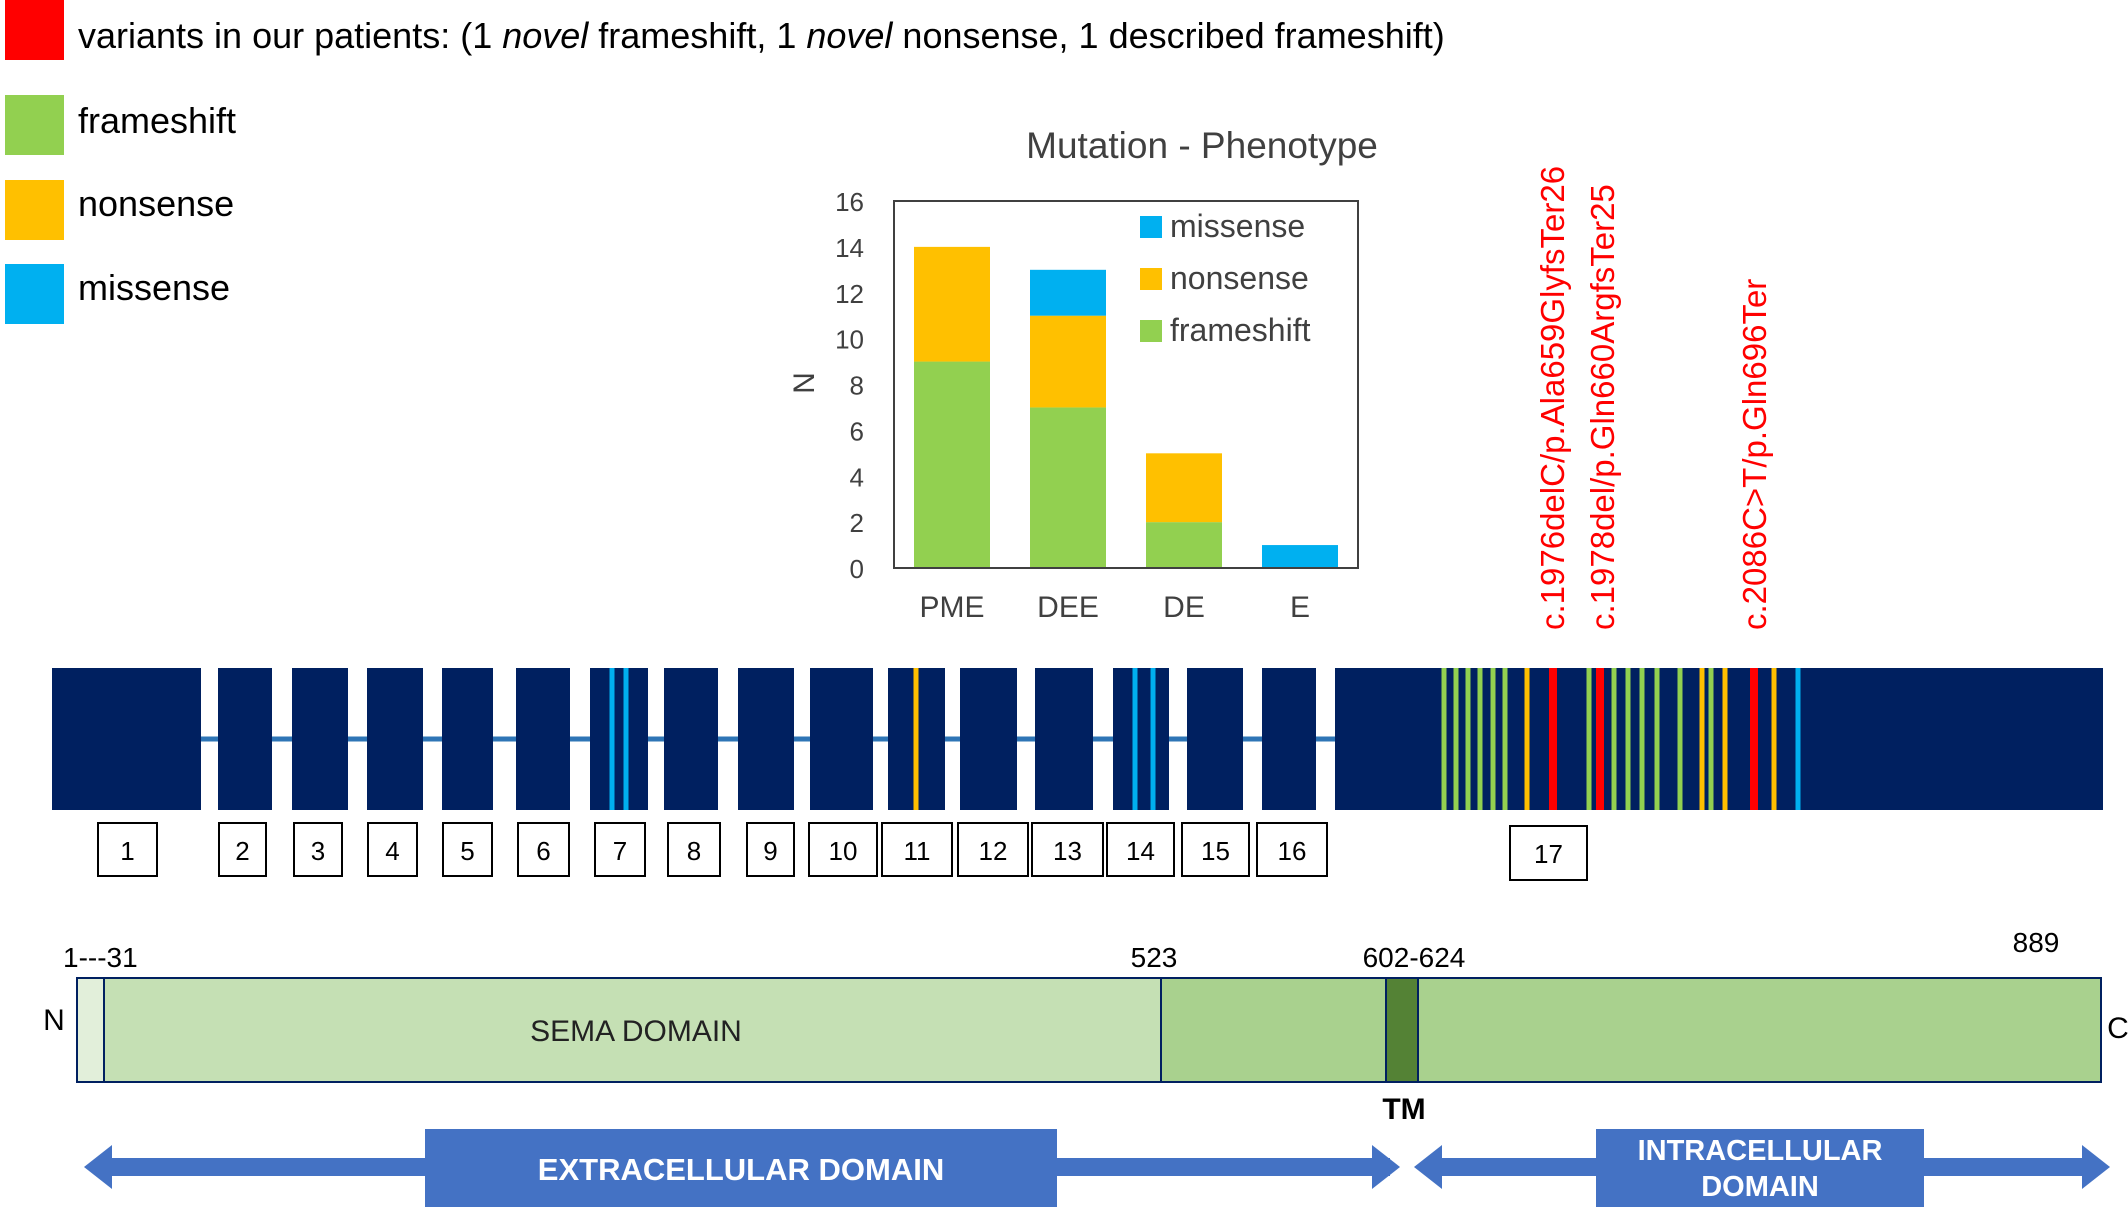  I want to click on exon-number-17: 17, so click(1548, 854).